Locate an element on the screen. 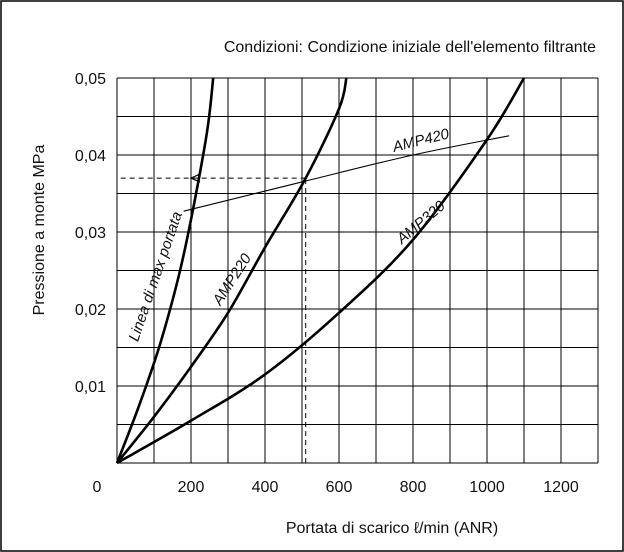 This screenshot has height=552, width=624. x-tick-label: 800 is located at coordinates (413, 487).